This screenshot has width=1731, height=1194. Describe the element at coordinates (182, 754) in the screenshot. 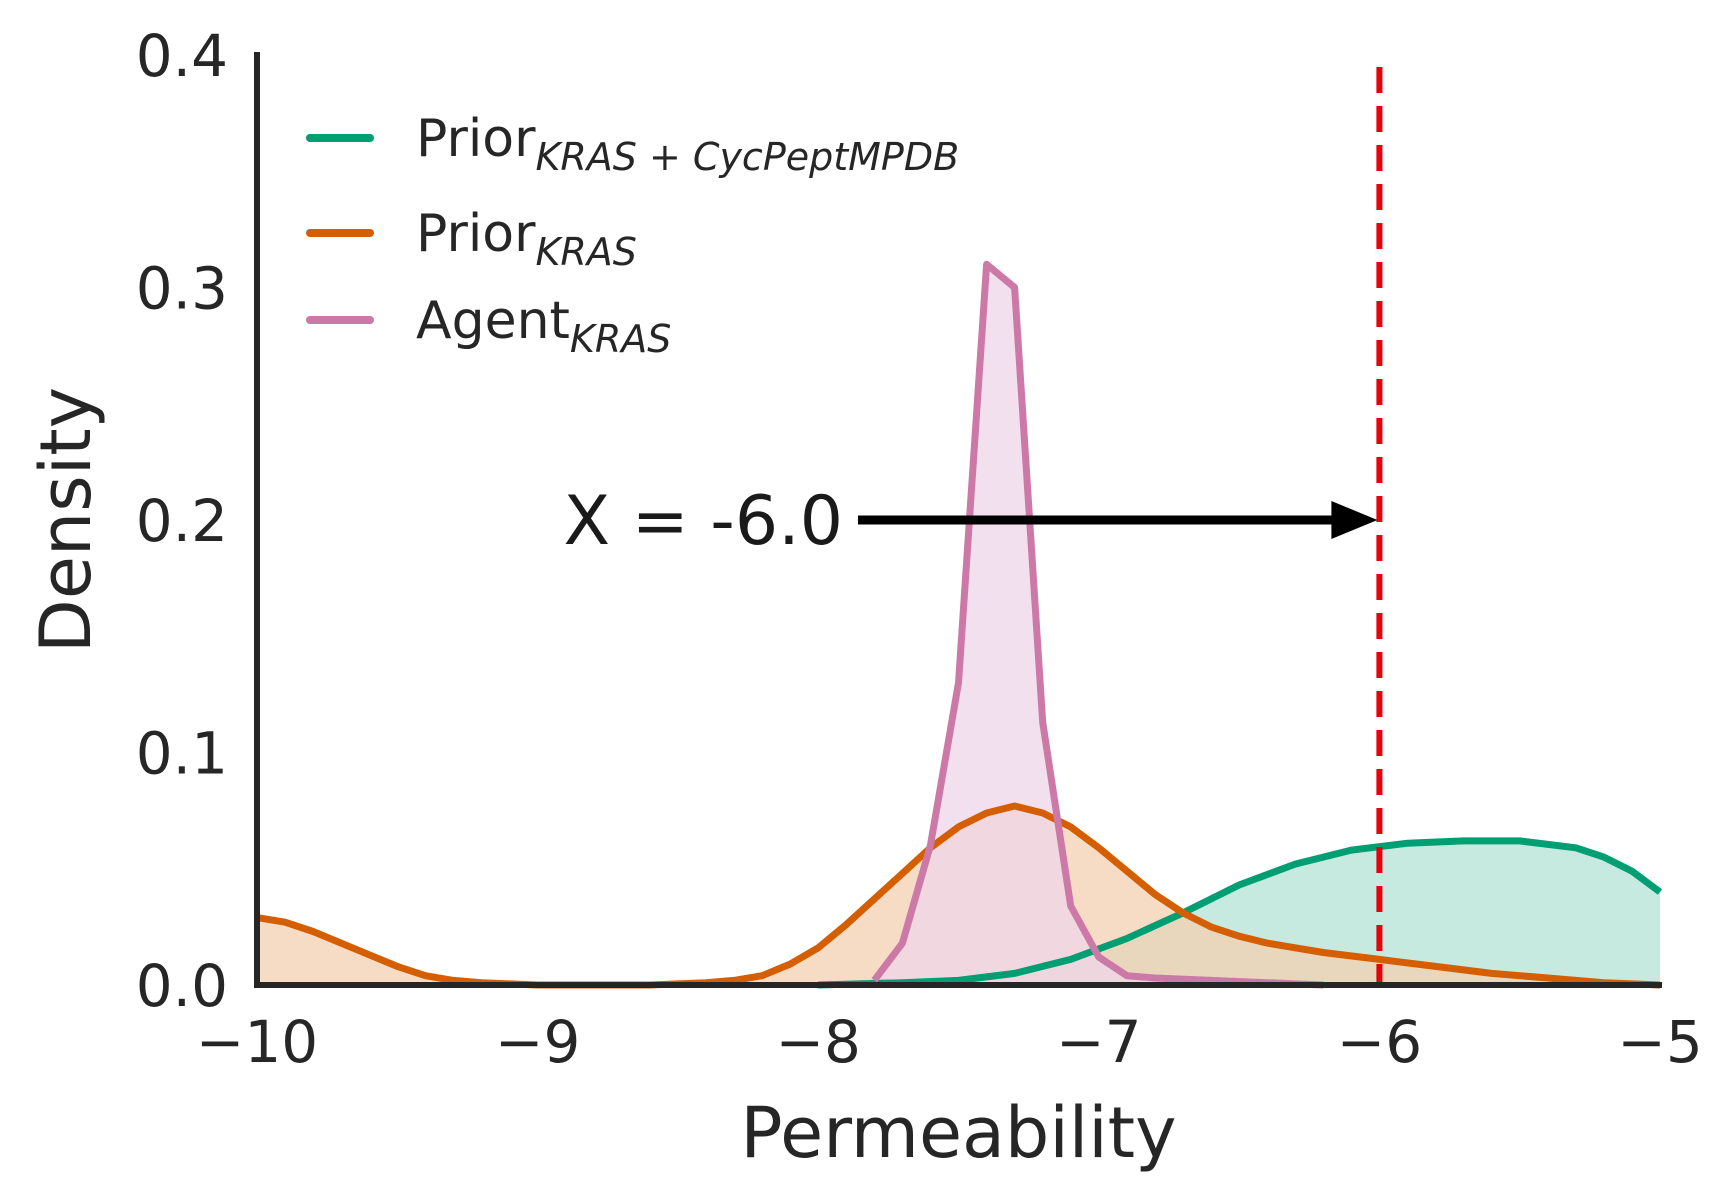

I see `y-tick-label: 0.1` at that location.